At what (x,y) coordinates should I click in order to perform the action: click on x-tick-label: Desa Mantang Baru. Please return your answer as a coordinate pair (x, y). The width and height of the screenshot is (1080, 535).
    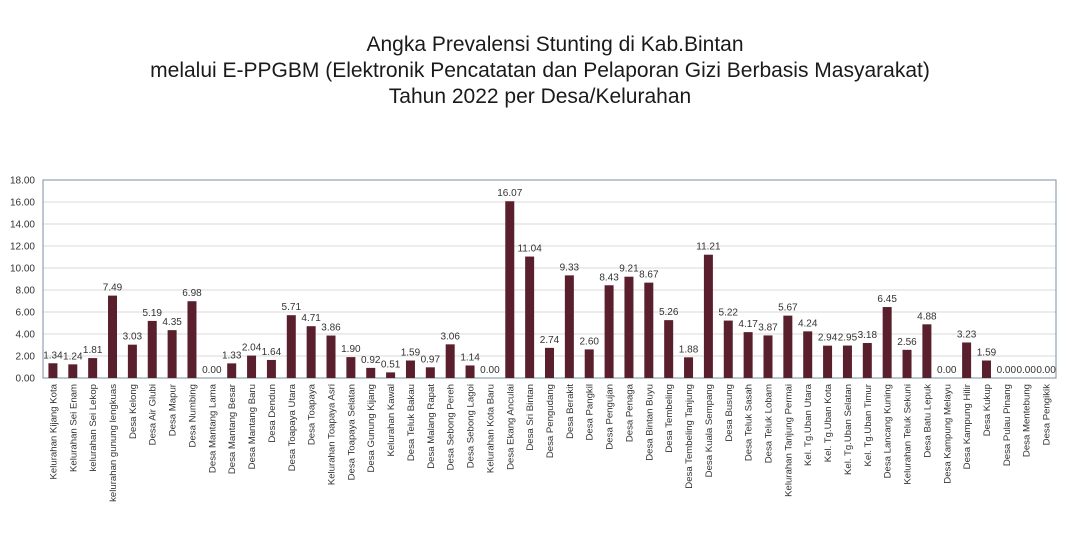
    Looking at the image, I should click on (252, 426).